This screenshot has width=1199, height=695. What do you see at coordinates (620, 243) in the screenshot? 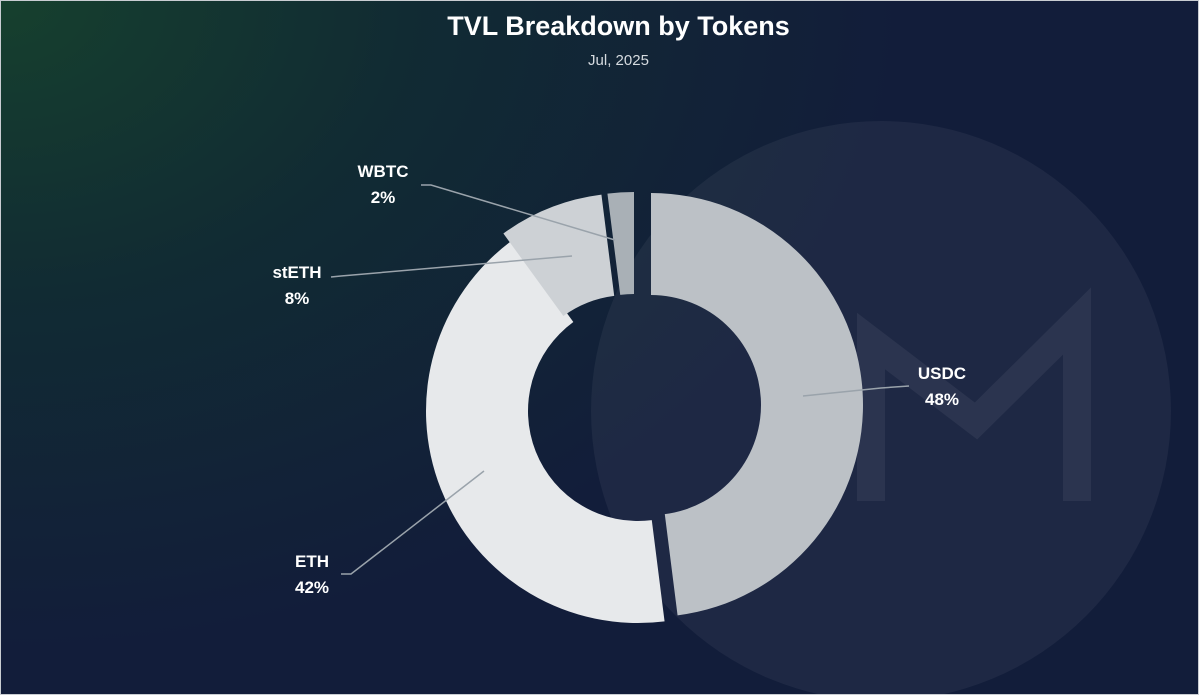
I see `slice-wbtc` at bounding box center [620, 243].